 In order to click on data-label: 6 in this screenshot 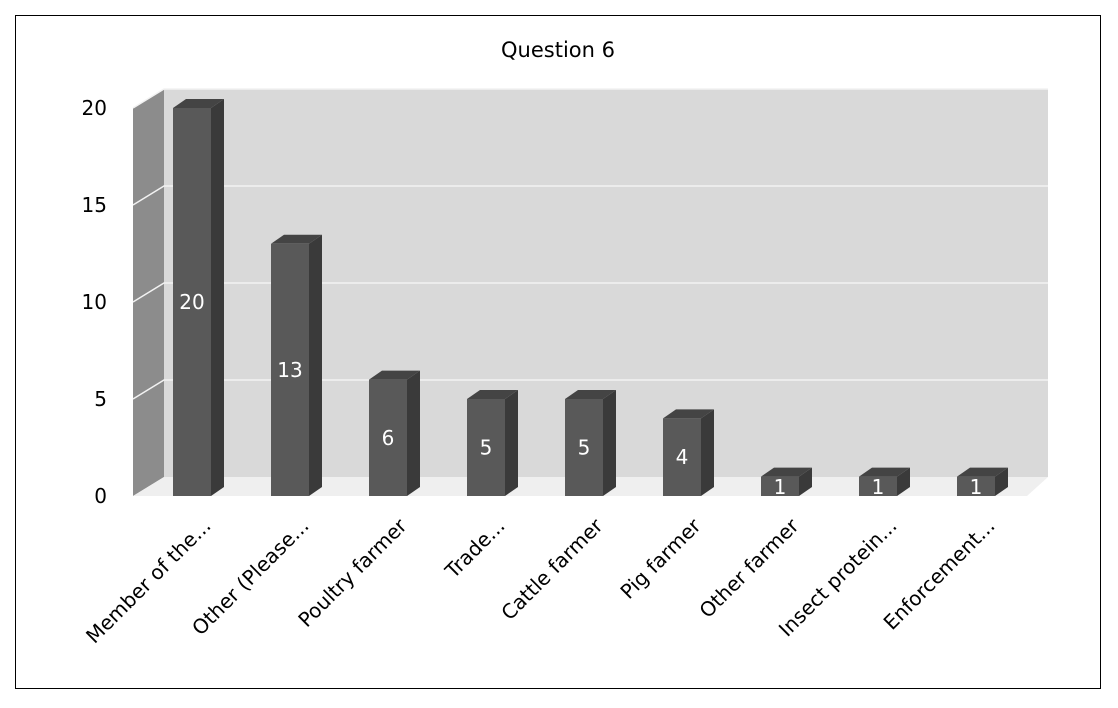, I will do `click(388, 438)`.